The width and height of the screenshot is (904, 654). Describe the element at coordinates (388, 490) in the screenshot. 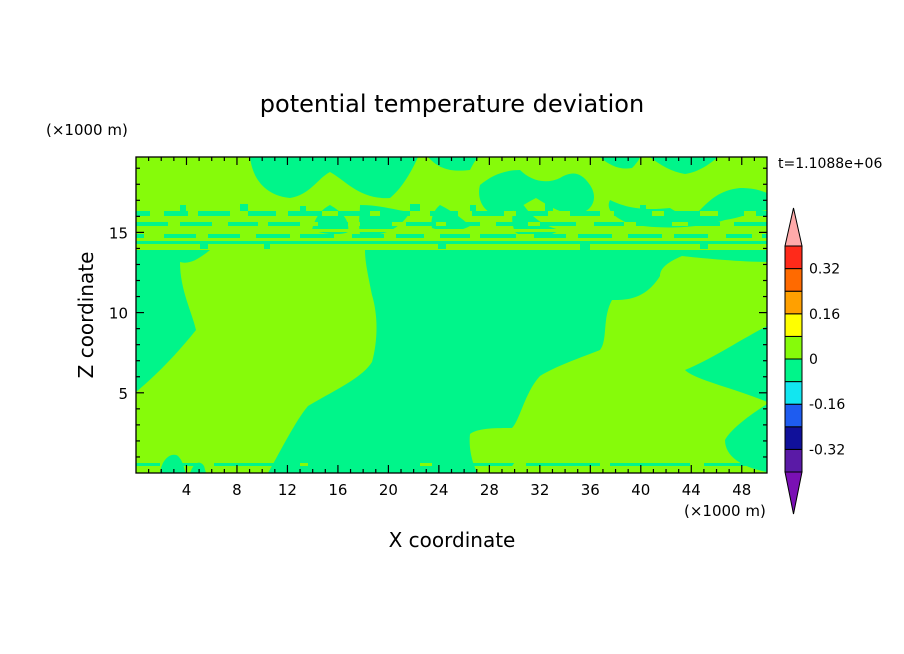

I see `x-tick-label: 20` at that location.